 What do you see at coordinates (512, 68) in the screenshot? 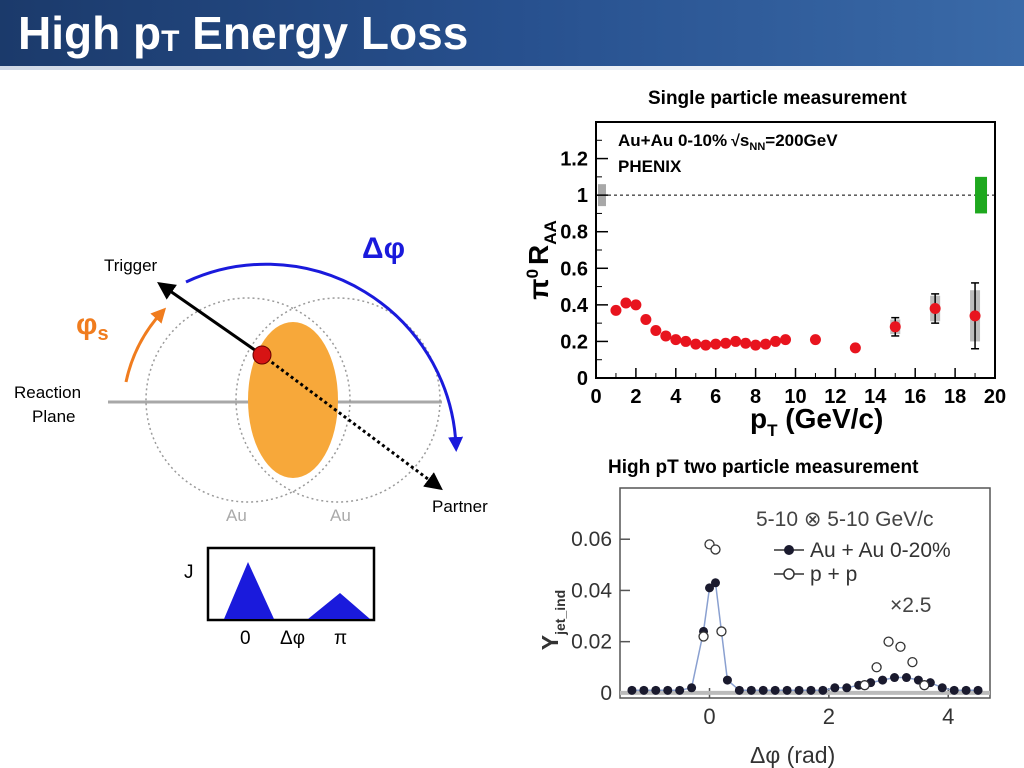
I see `header-divider` at bounding box center [512, 68].